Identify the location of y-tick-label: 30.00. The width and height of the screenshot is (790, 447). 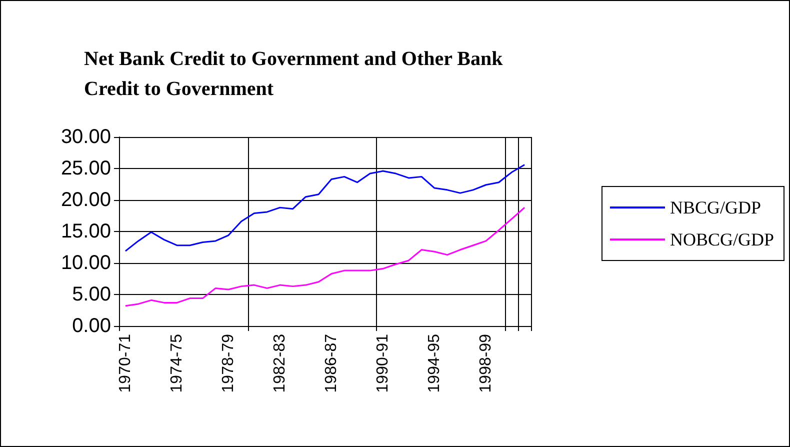
(85, 137).